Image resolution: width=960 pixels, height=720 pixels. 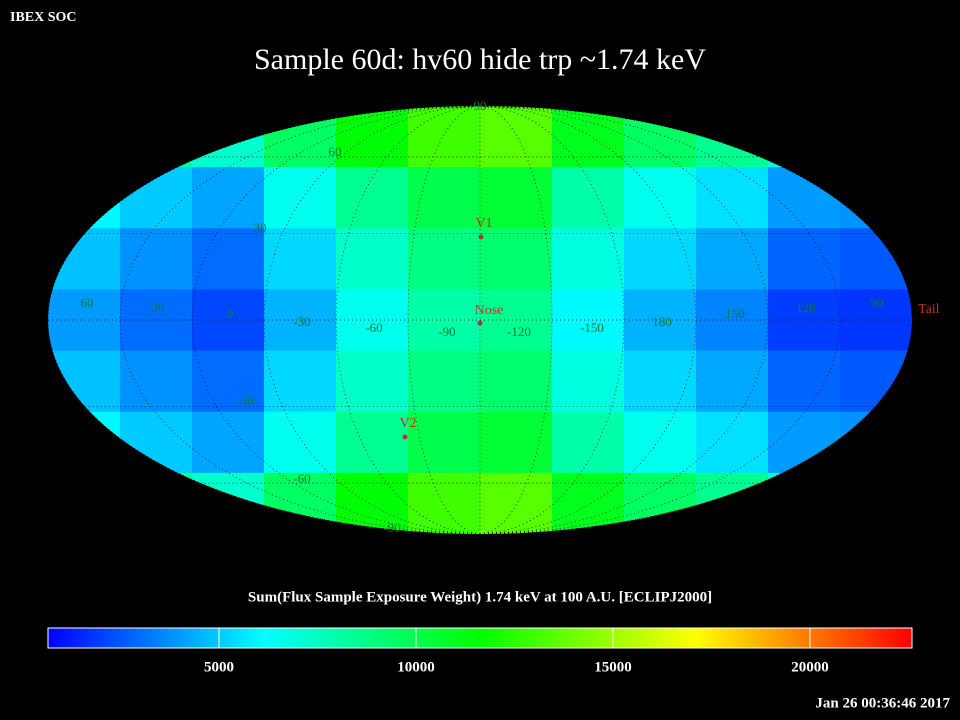 What do you see at coordinates (483, 223) in the screenshot?
I see `marker-label: V1` at bounding box center [483, 223].